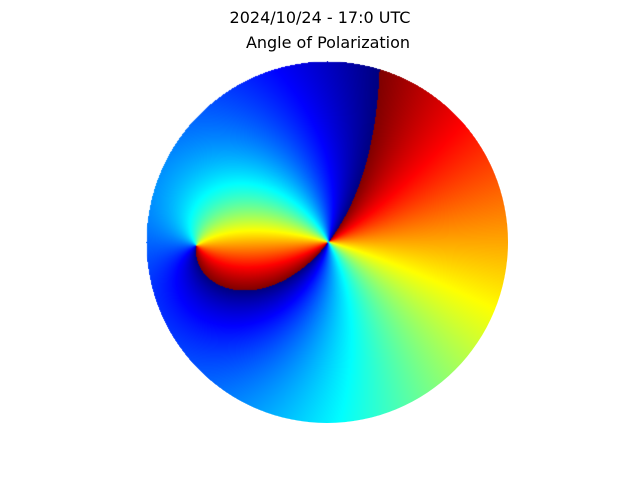 This screenshot has height=480, width=640. What do you see at coordinates (320, 17) in the screenshot?
I see `chart-title: 2024/10/24 - 17:0 UTC` at bounding box center [320, 17].